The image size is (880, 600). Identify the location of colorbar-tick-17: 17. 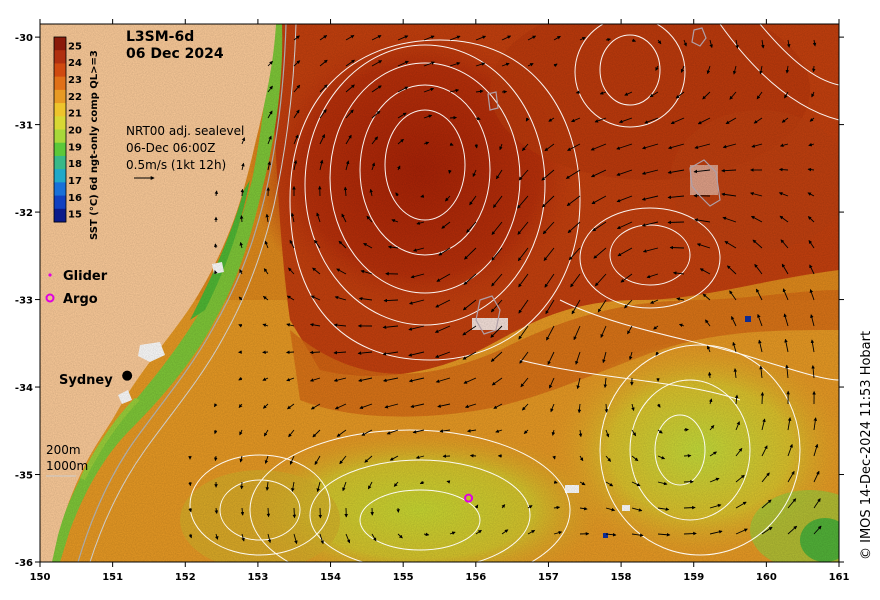
(75, 181).